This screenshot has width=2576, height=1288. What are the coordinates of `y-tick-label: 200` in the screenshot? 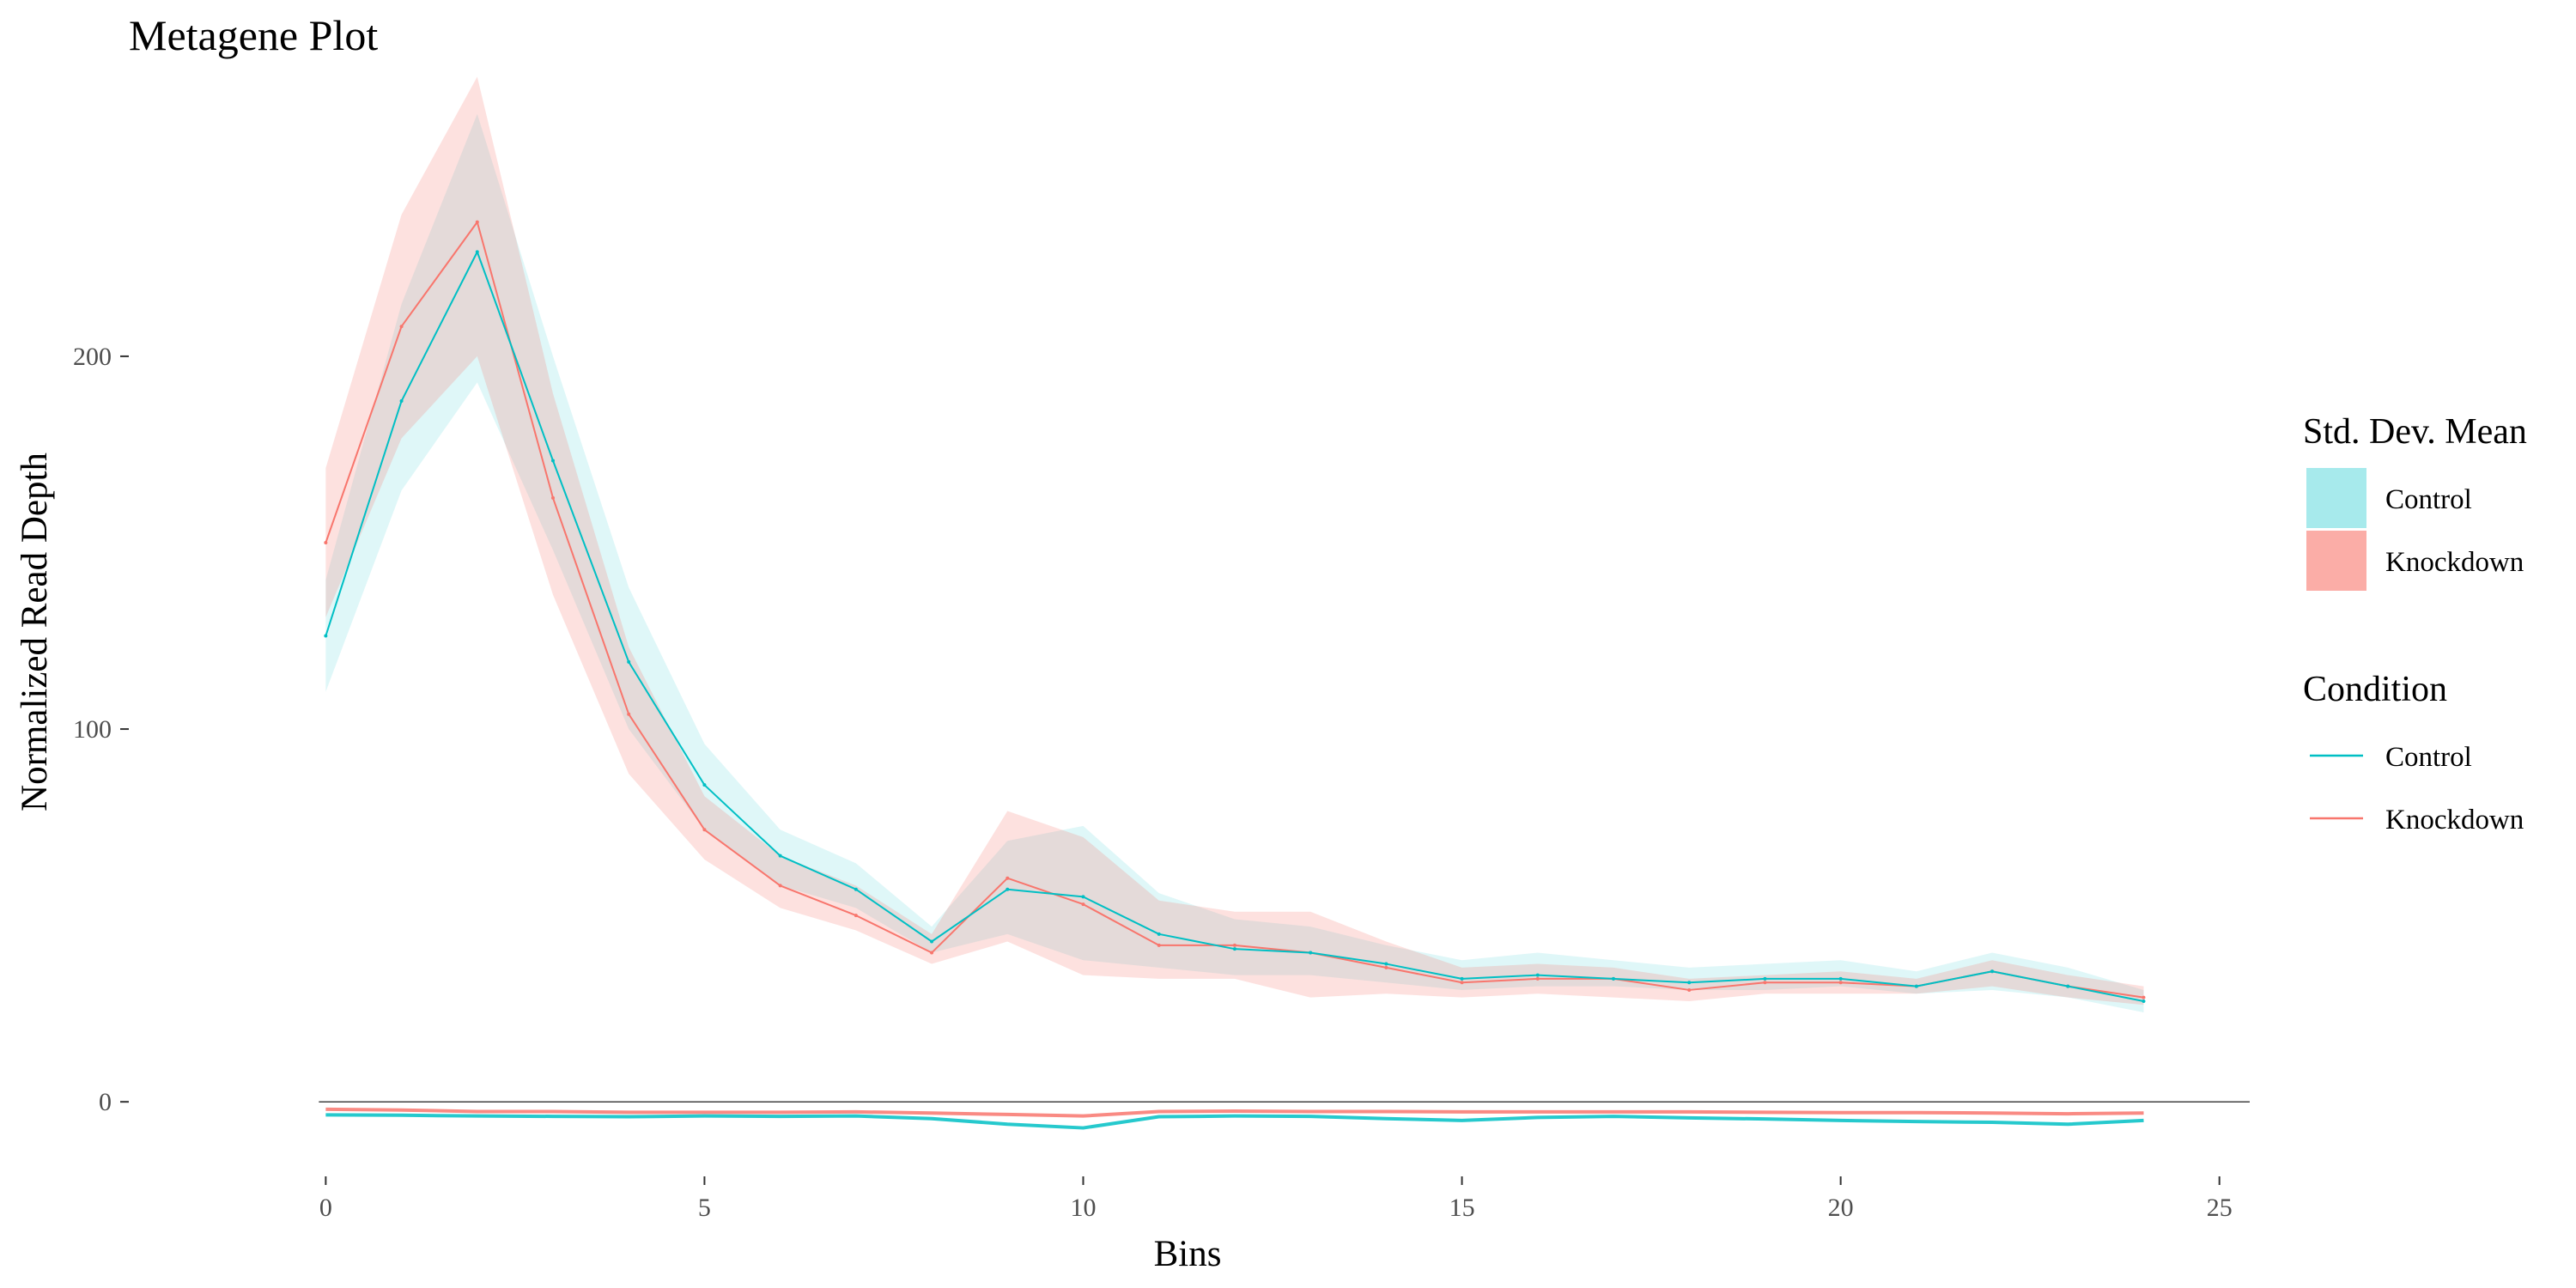 It's located at (93, 357).